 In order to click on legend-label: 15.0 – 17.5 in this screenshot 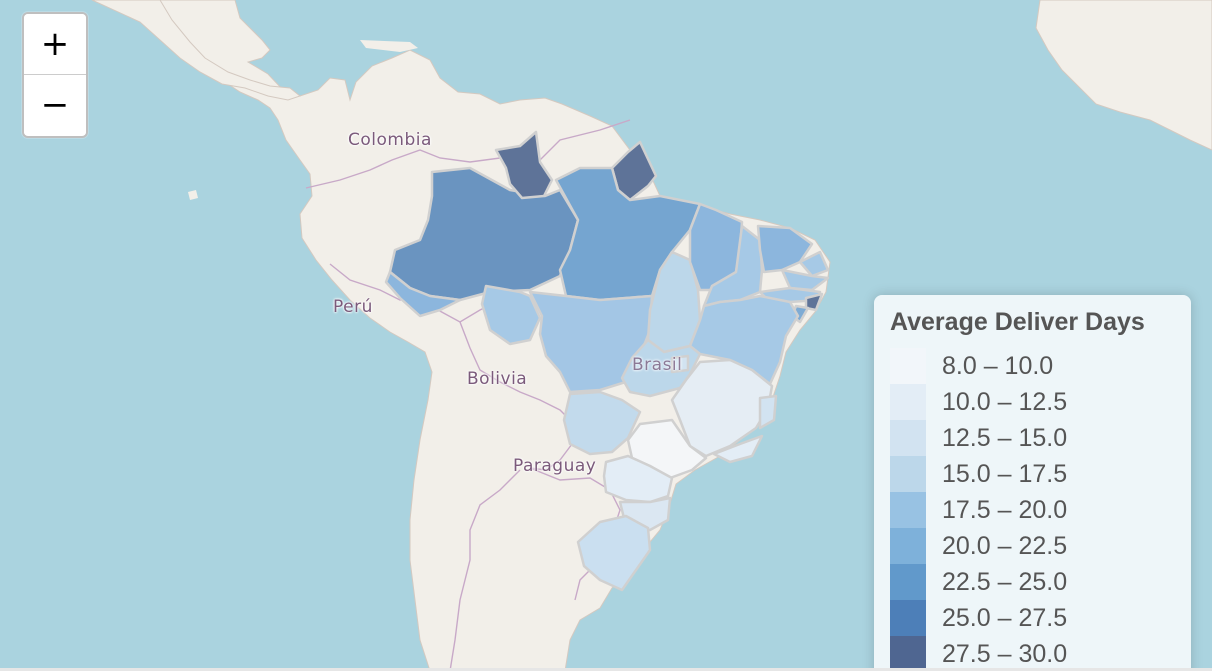, I will do `click(1005, 473)`.